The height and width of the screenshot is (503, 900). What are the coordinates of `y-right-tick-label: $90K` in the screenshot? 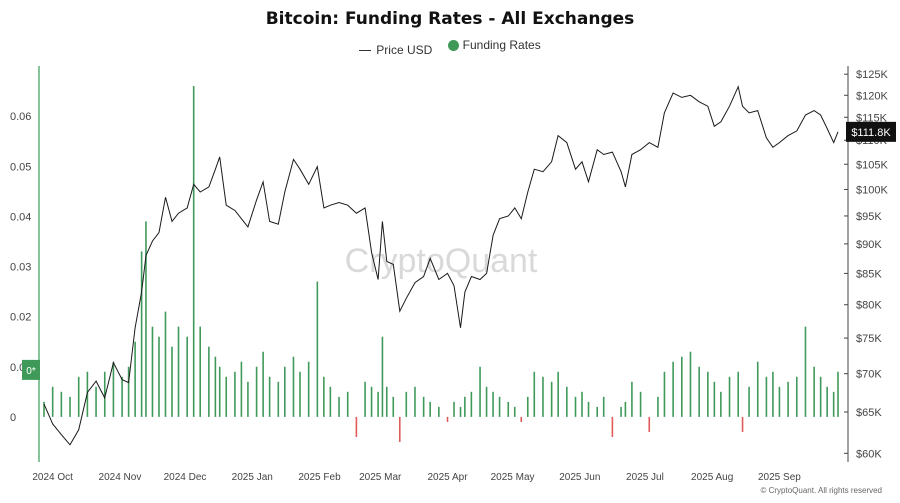 It's located at (869, 245).